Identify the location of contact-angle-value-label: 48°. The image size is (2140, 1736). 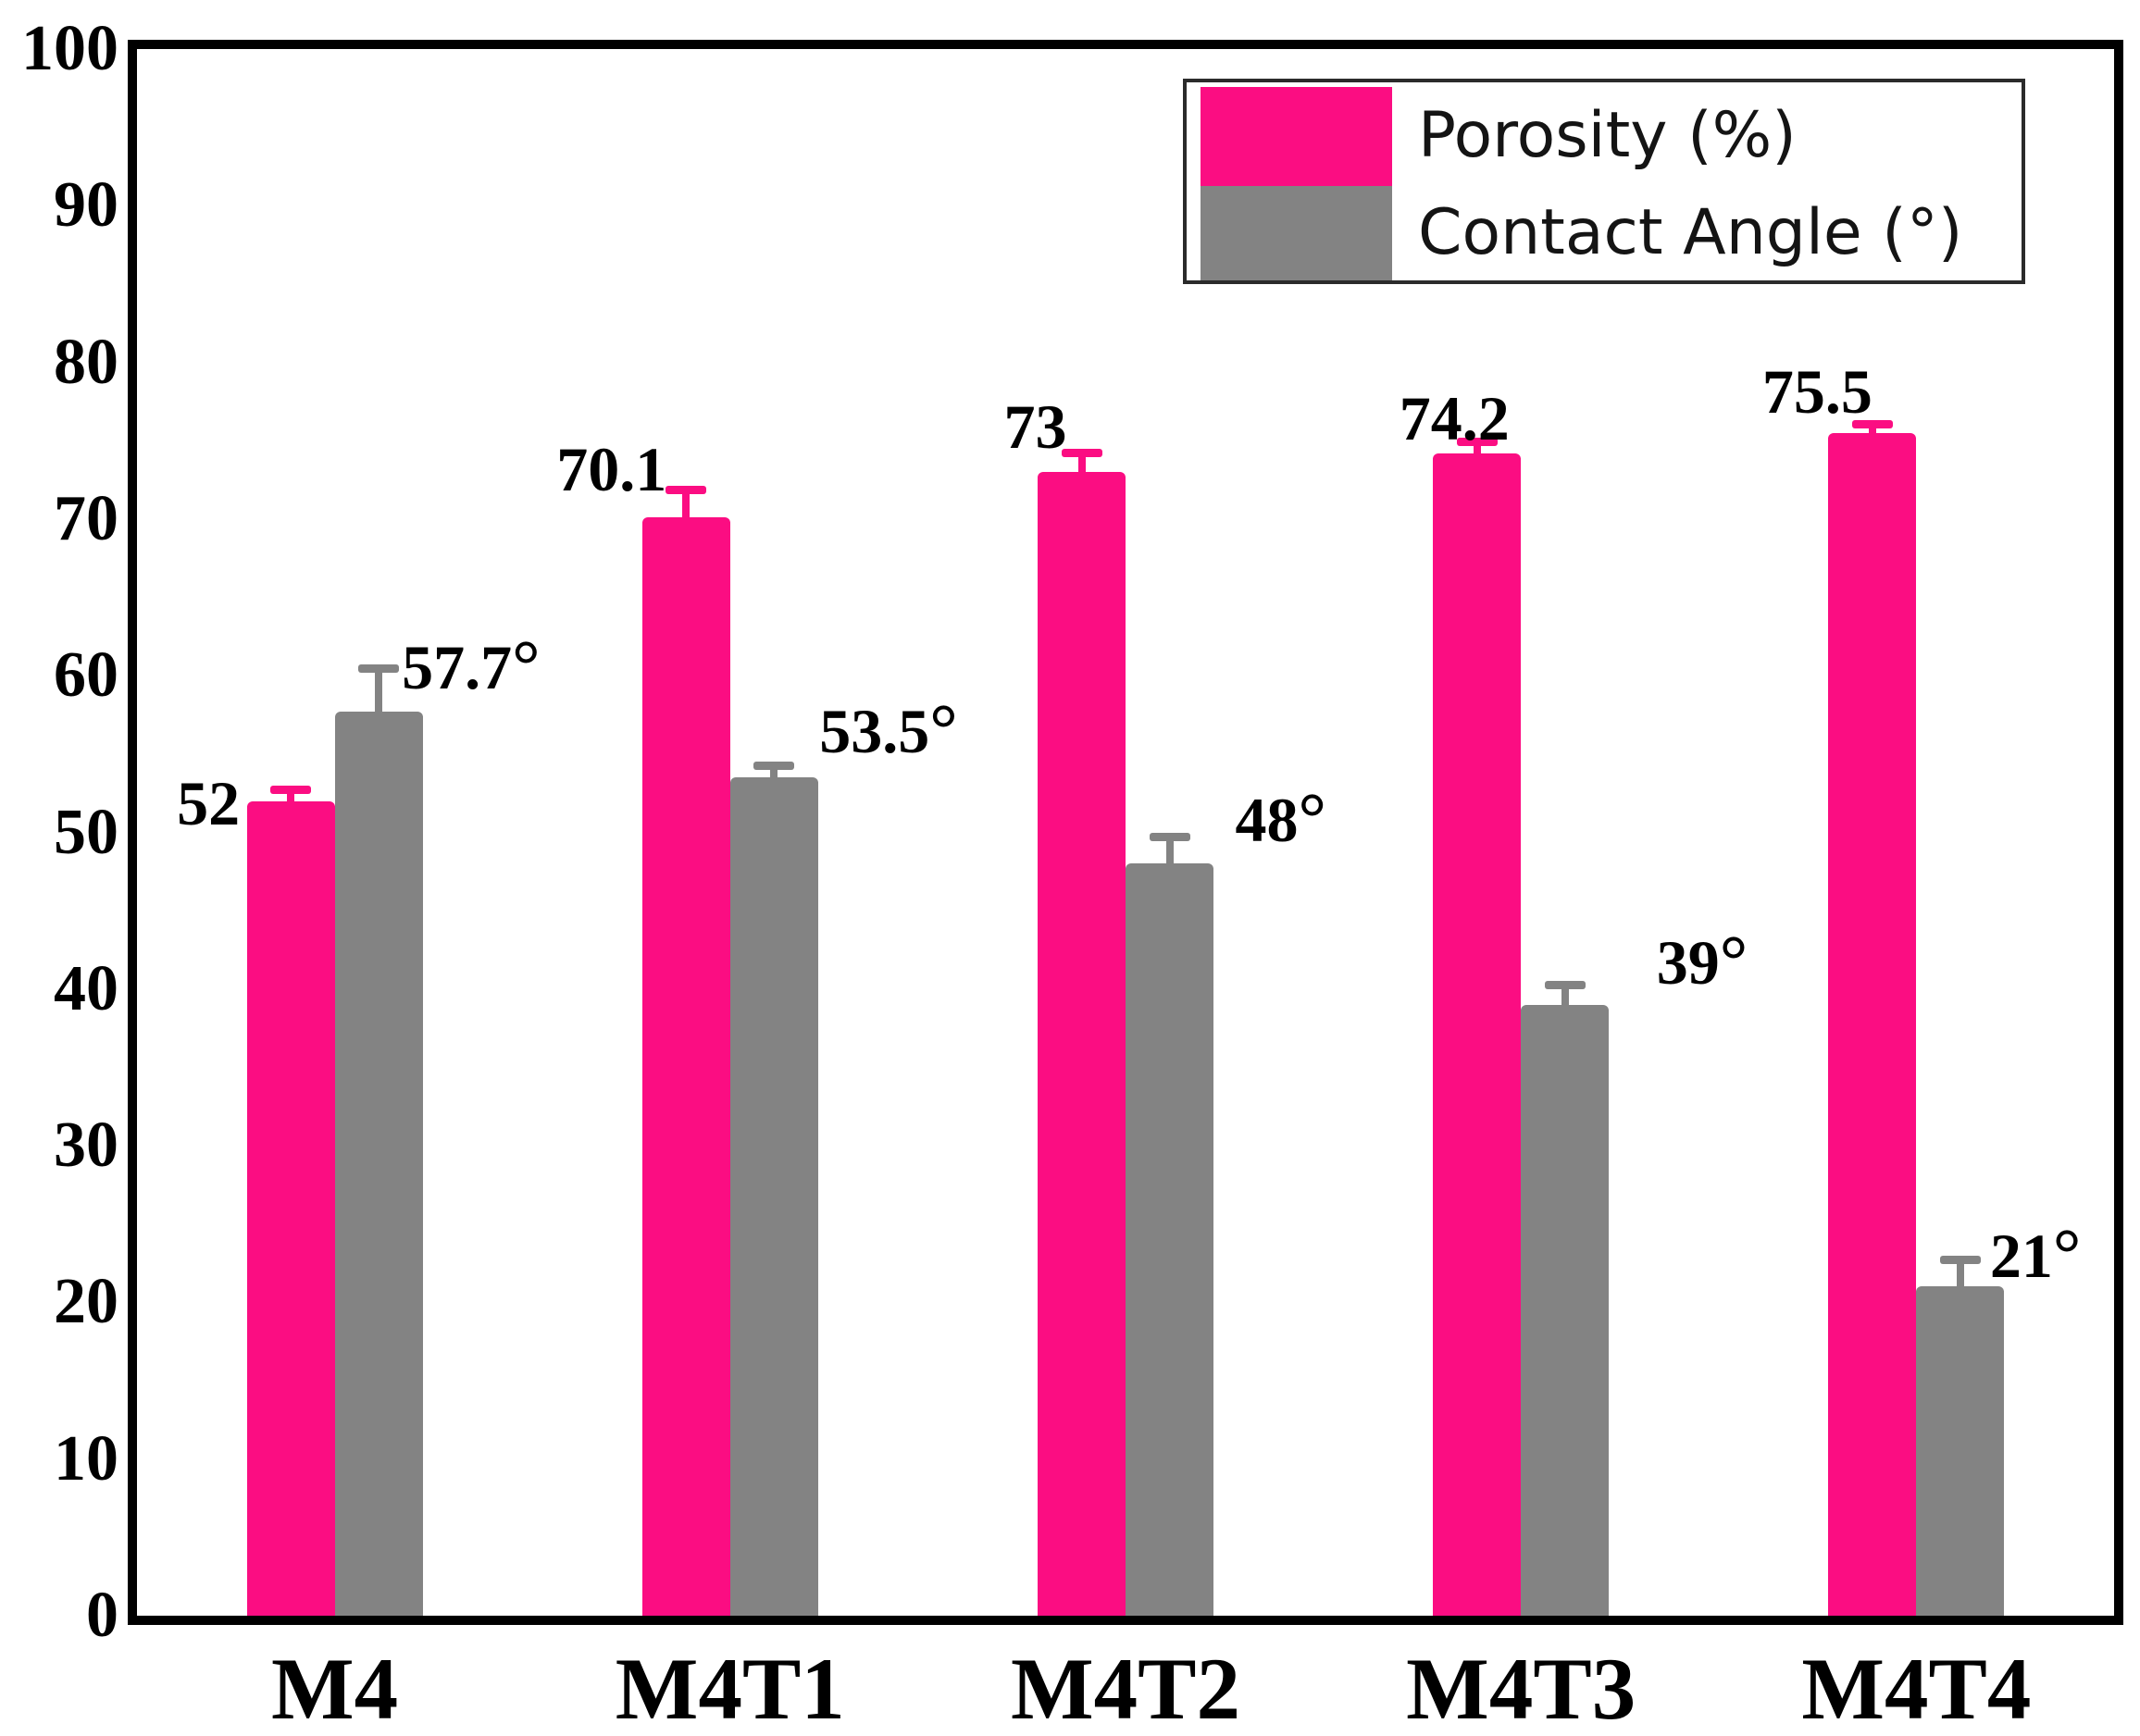
(1280, 817).